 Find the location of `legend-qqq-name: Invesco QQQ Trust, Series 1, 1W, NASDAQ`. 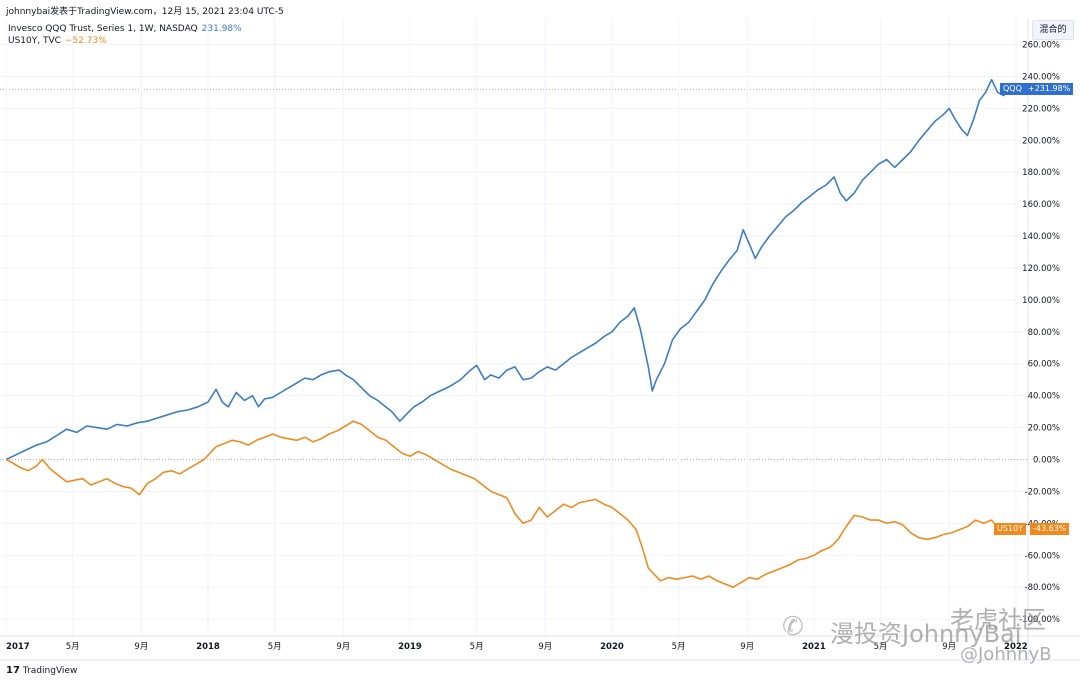

legend-qqq-name: Invesco QQQ Trust, Series 1, 1W, NASDAQ is located at coordinates (103, 29).